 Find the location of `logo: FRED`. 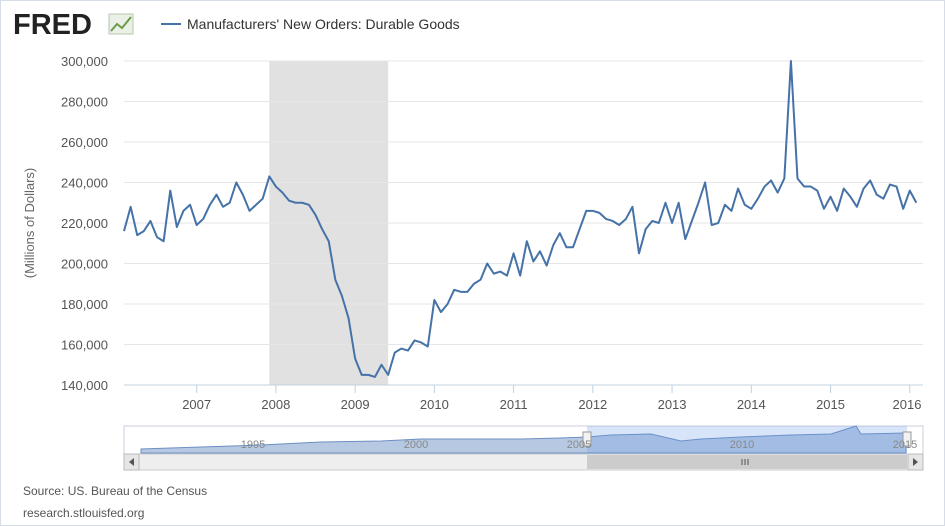

logo: FRED is located at coordinates (52, 25).